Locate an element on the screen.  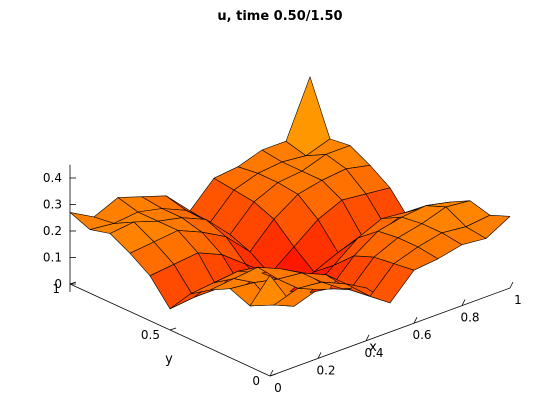
x-axis-line is located at coordinates (390, 332).